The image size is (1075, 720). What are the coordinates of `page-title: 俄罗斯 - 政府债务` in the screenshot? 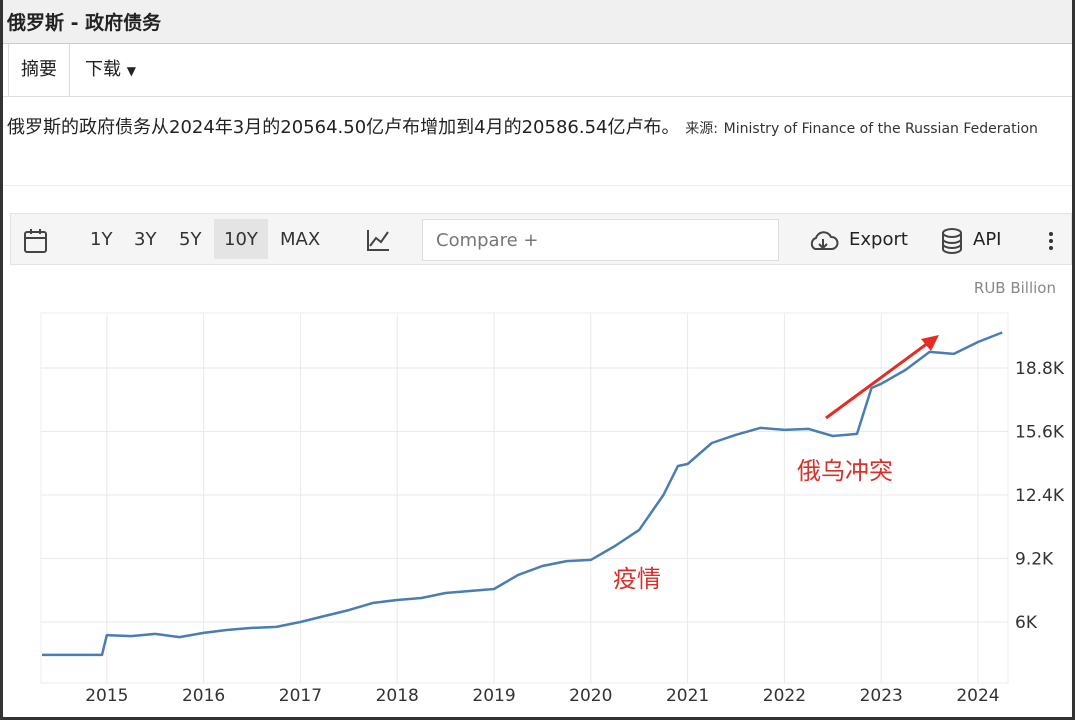 It's located at (84, 23).